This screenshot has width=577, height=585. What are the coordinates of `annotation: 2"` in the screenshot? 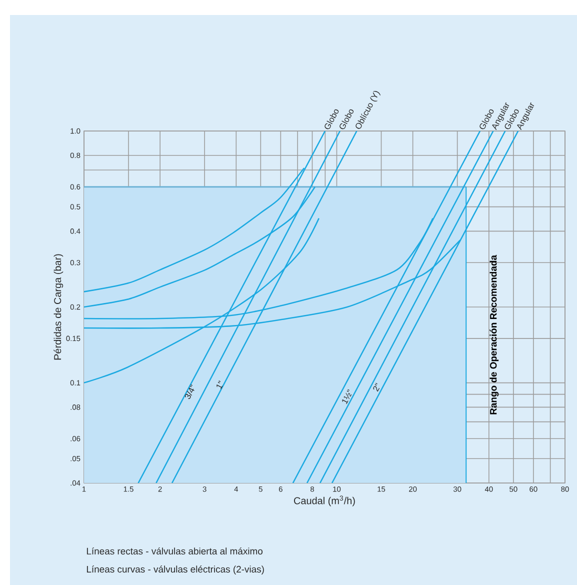 It's located at (376, 387).